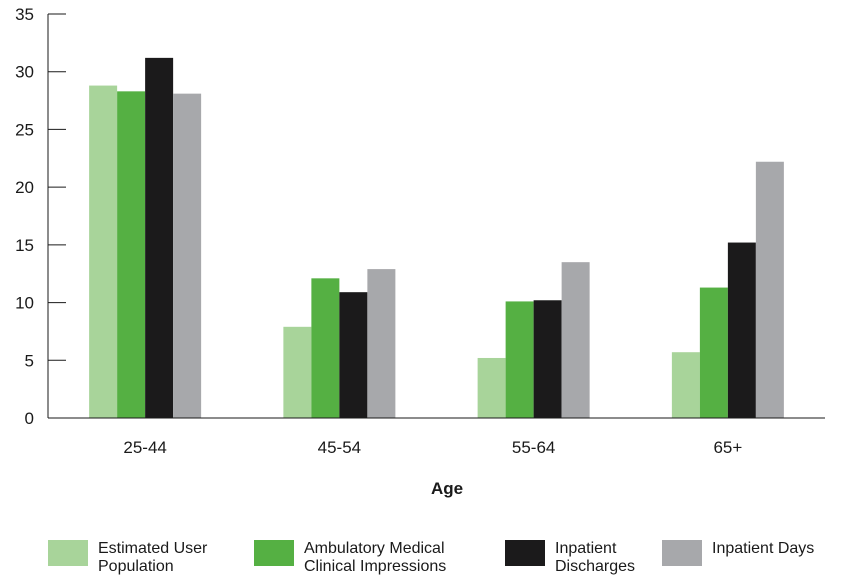 The width and height of the screenshot is (853, 586). Describe the element at coordinates (375, 557) in the screenshot. I see `legend-label: Ambulatory Medical Clinical Impressions` at that location.